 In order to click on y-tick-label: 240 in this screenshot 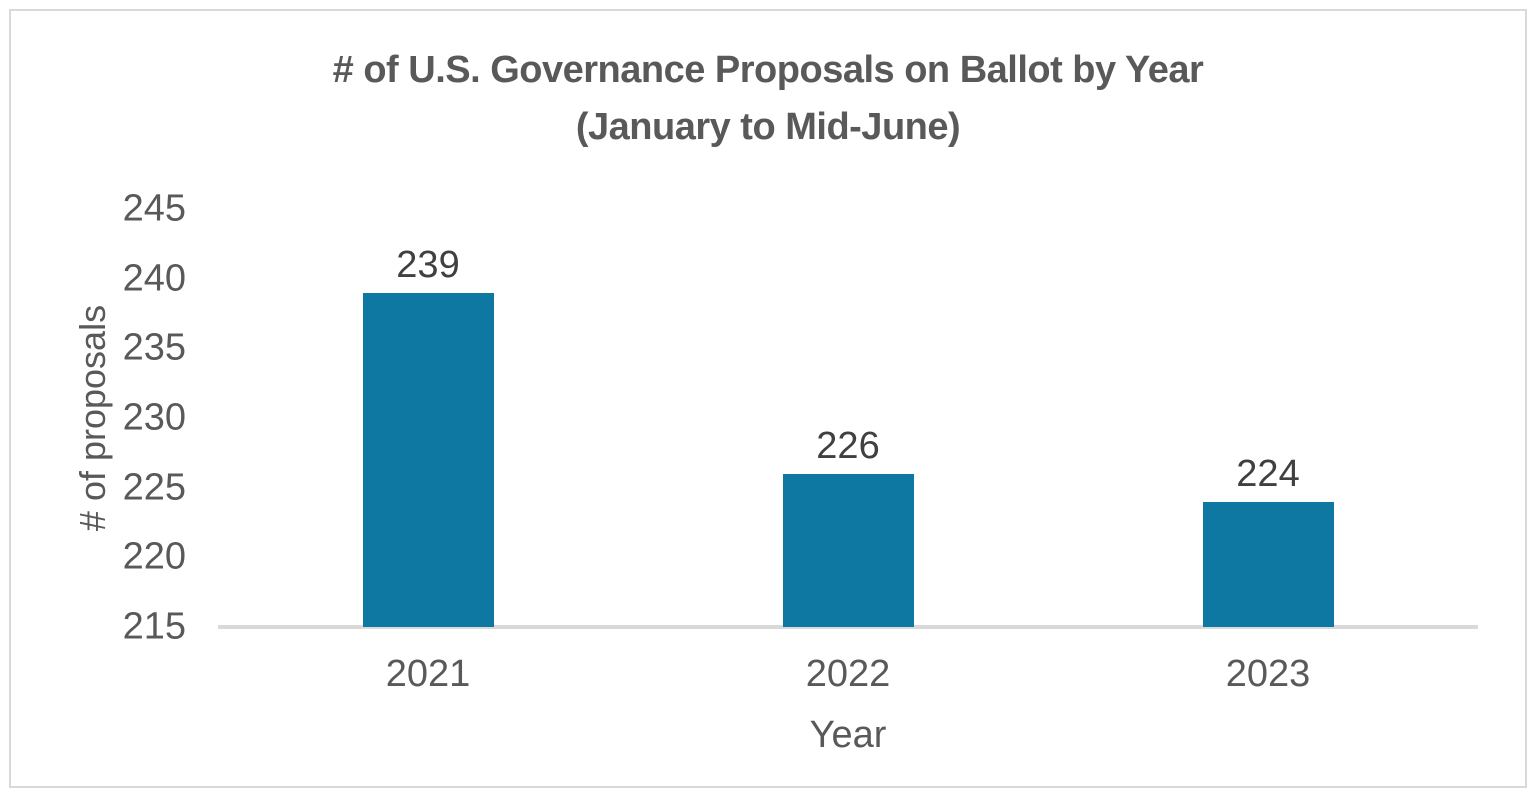, I will do `click(154, 278)`.